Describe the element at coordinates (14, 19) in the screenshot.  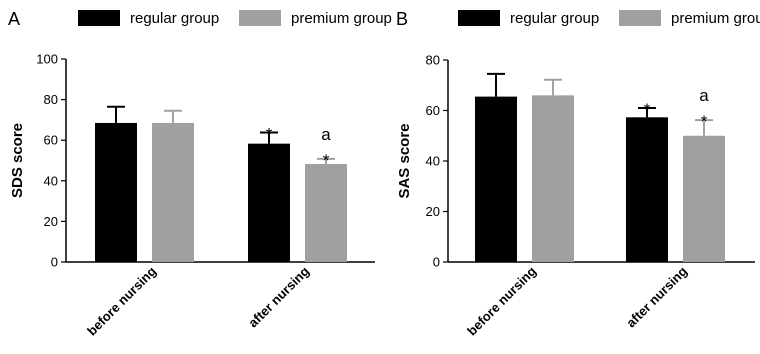
I see `panel-label: A` at that location.